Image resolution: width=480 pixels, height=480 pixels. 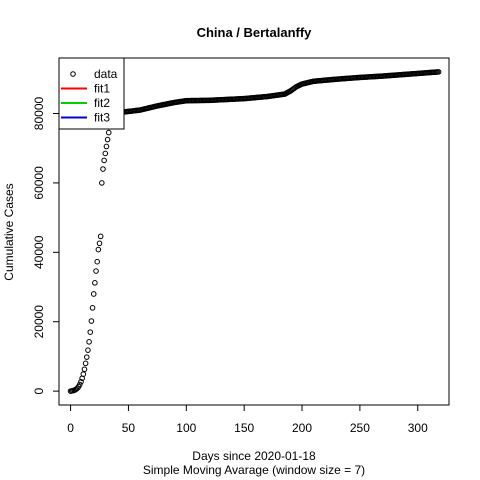 I want to click on x-tick-label: 300, so click(x=418, y=428).